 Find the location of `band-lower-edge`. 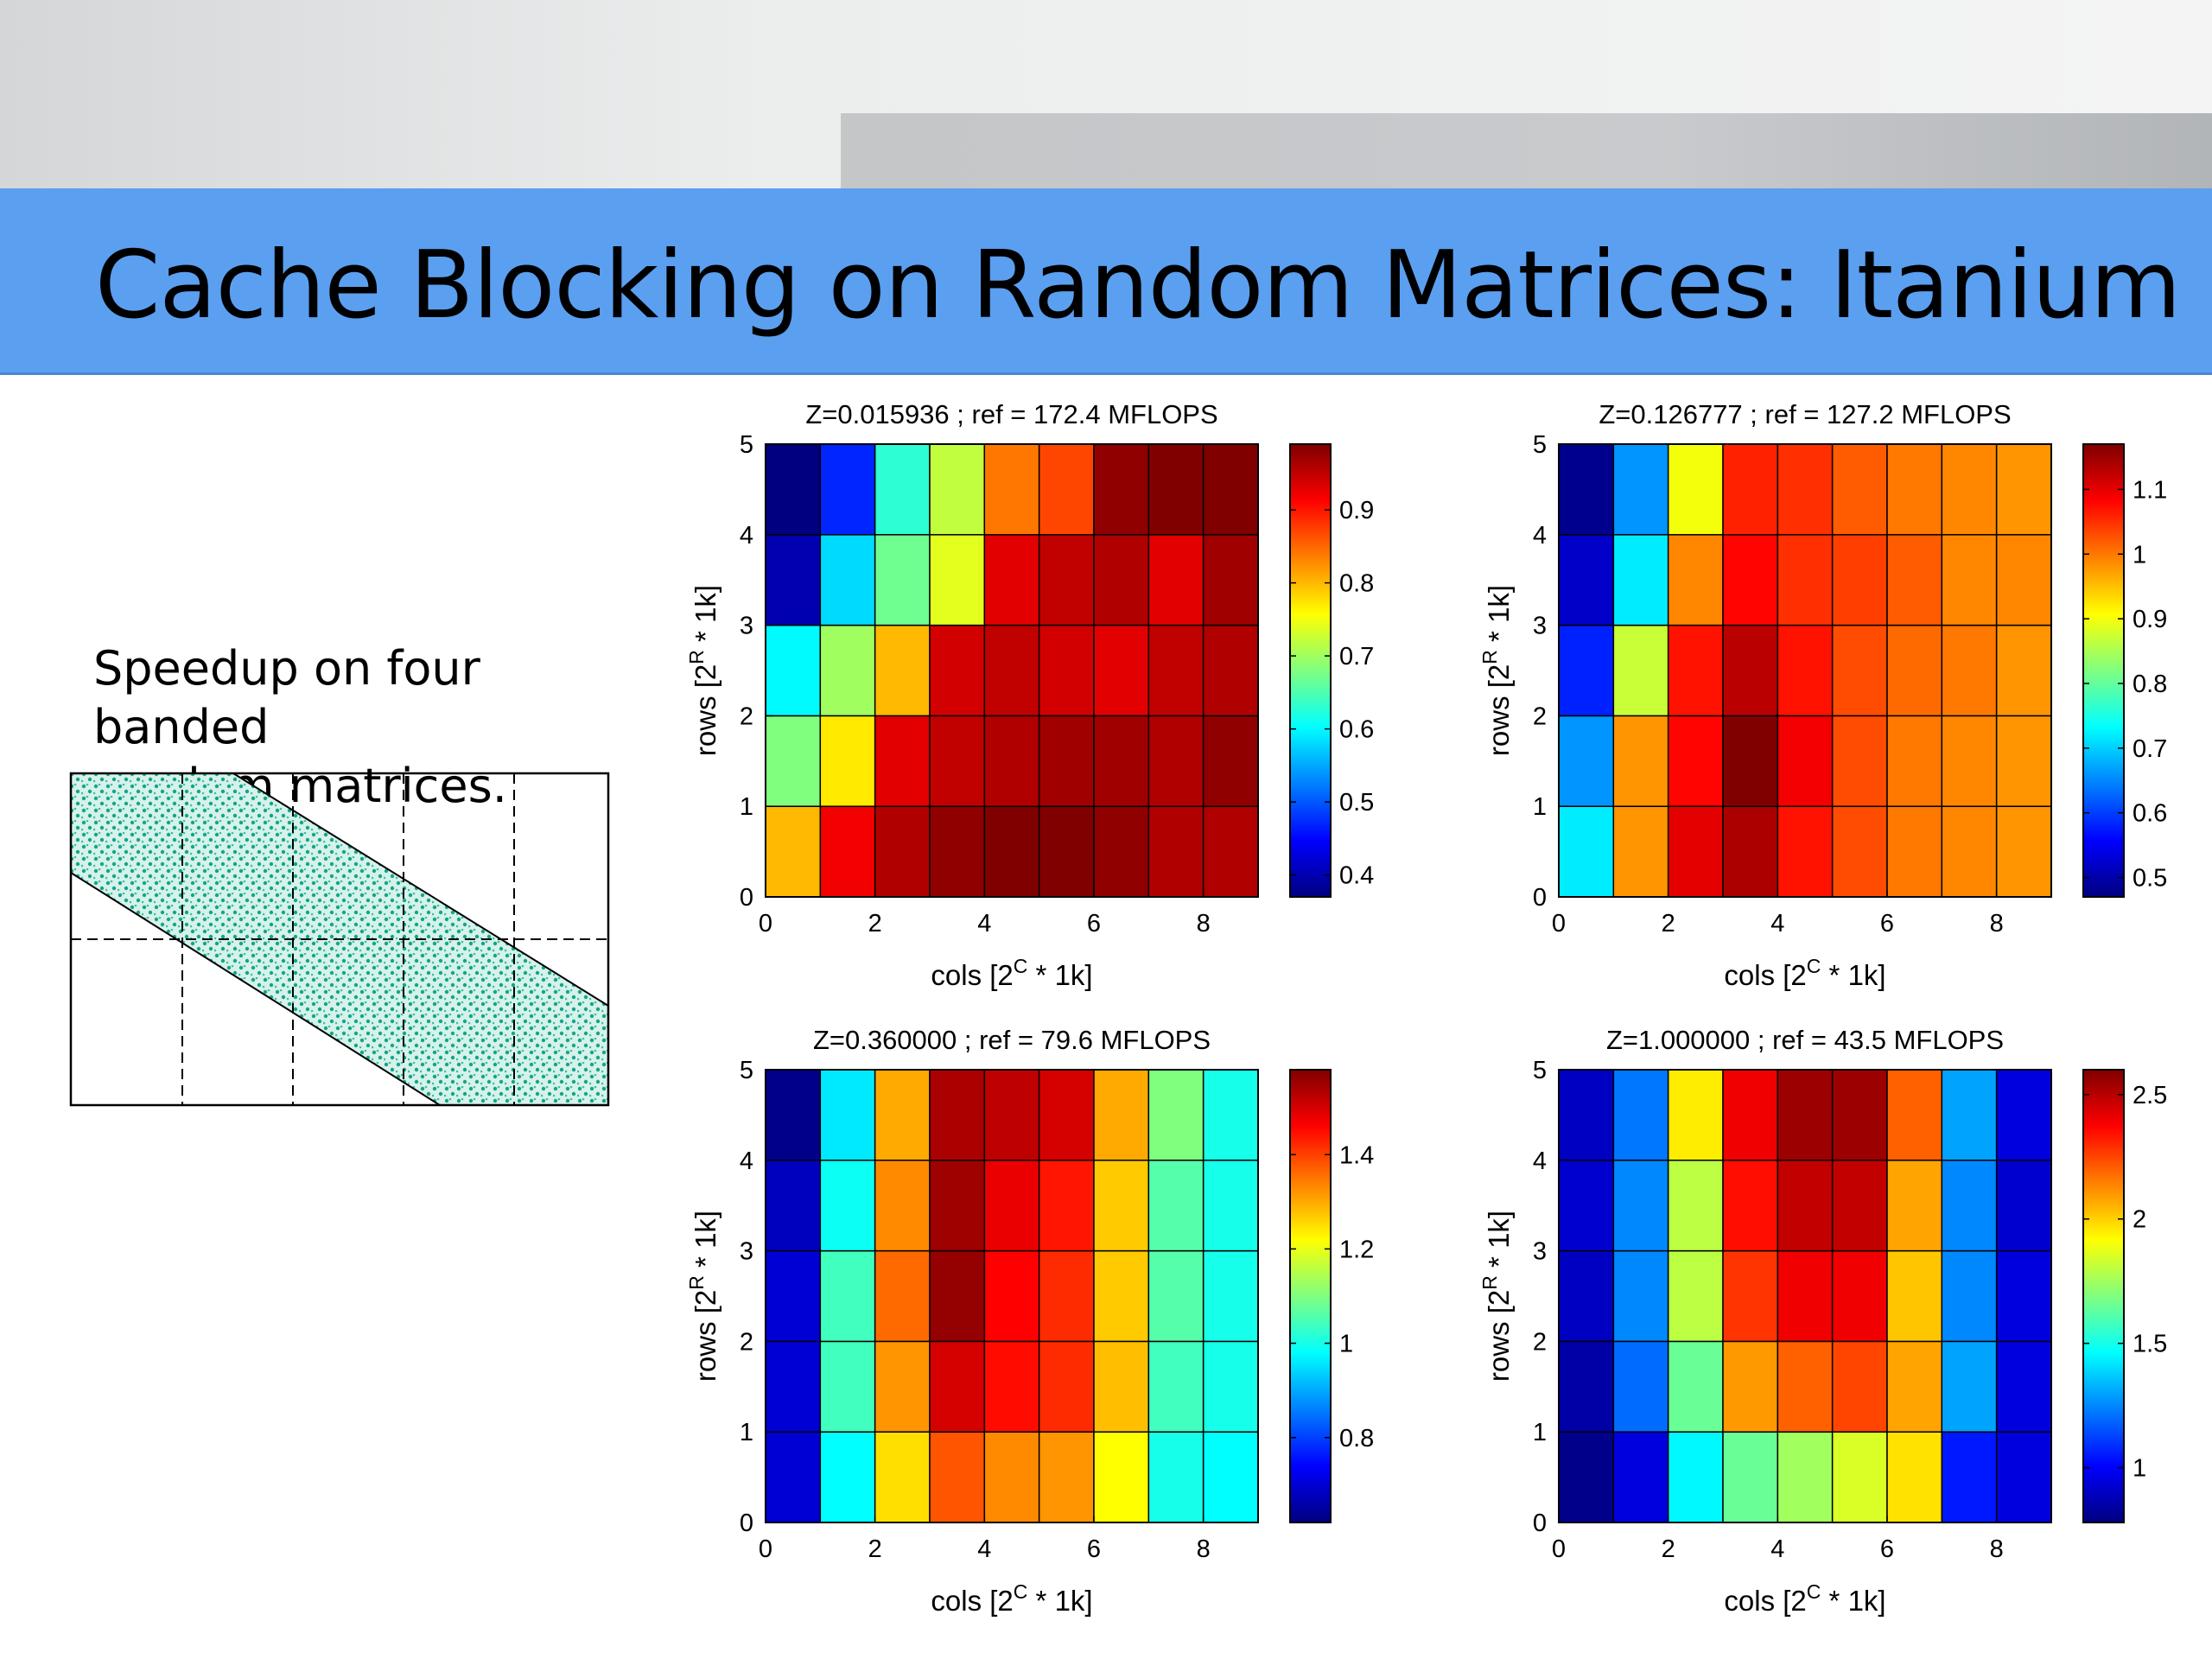

band-lower-edge is located at coordinates (255, 989).